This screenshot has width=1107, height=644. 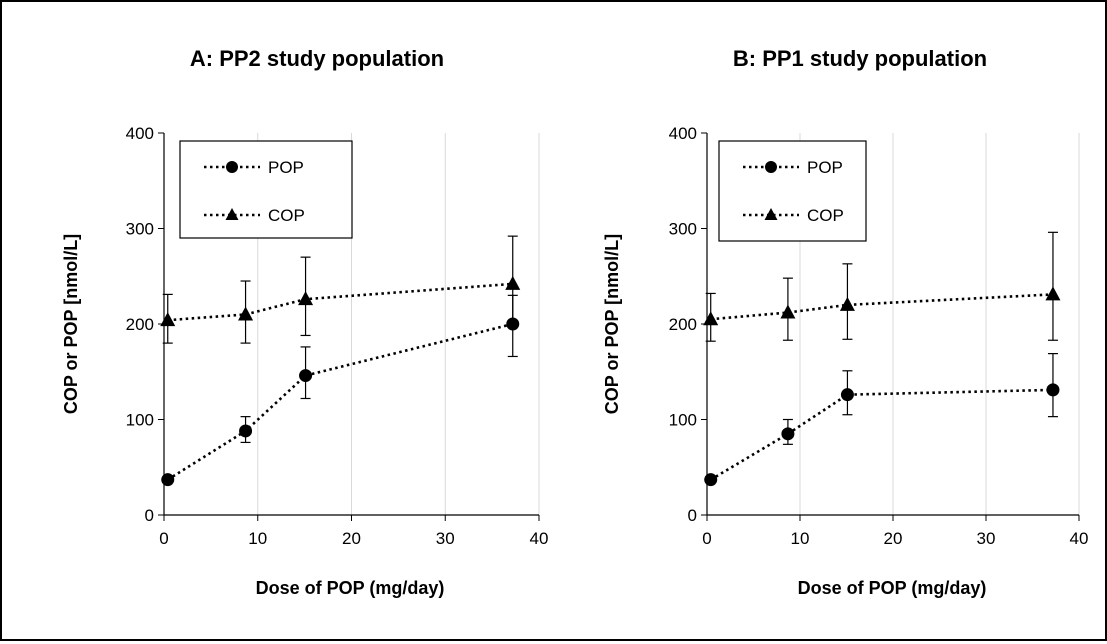 I want to click on chart-title: B: PP1 study population, so click(x=860, y=58).